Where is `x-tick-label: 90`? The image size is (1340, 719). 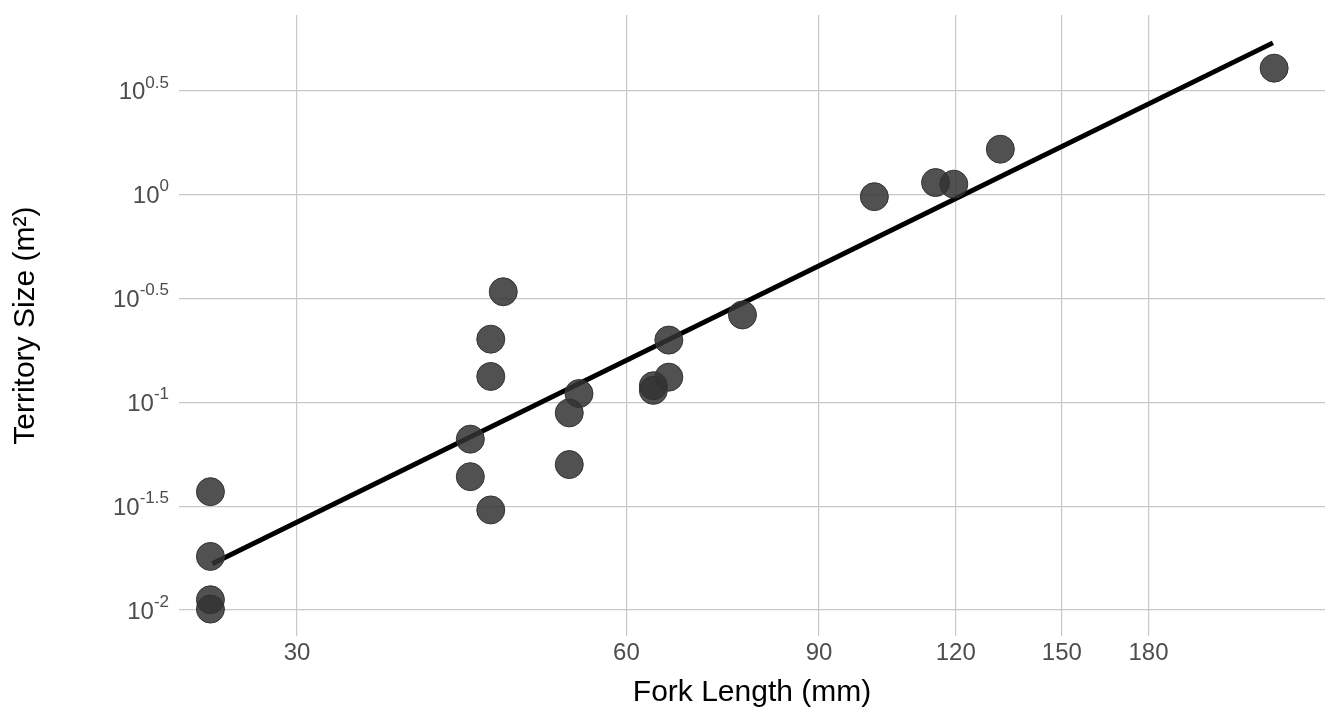 x-tick-label: 90 is located at coordinates (819, 652).